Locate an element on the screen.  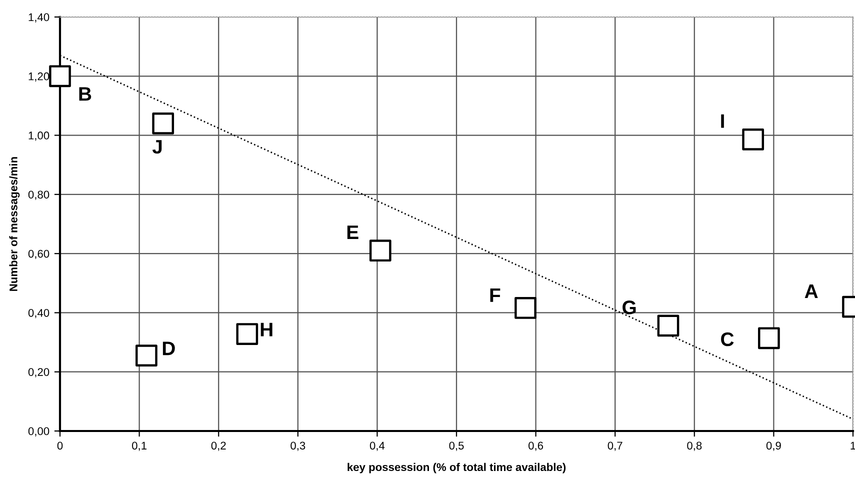
x-tick-label: 0,8 is located at coordinates (694, 446).